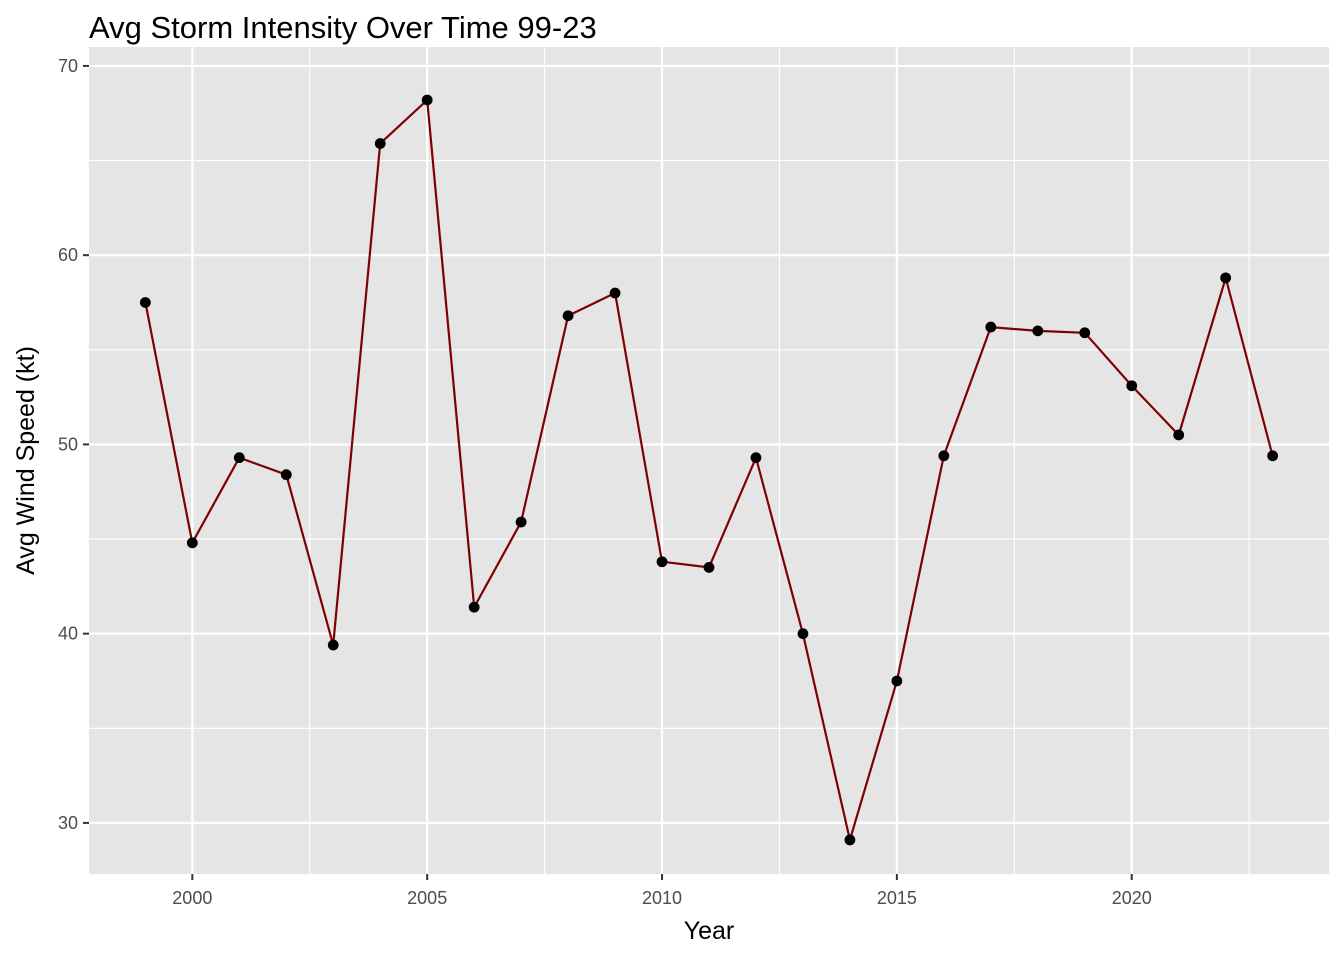 This screenshot has width=1344, height=960. I want to click on x-axis-title: Year, so click(709, 931).